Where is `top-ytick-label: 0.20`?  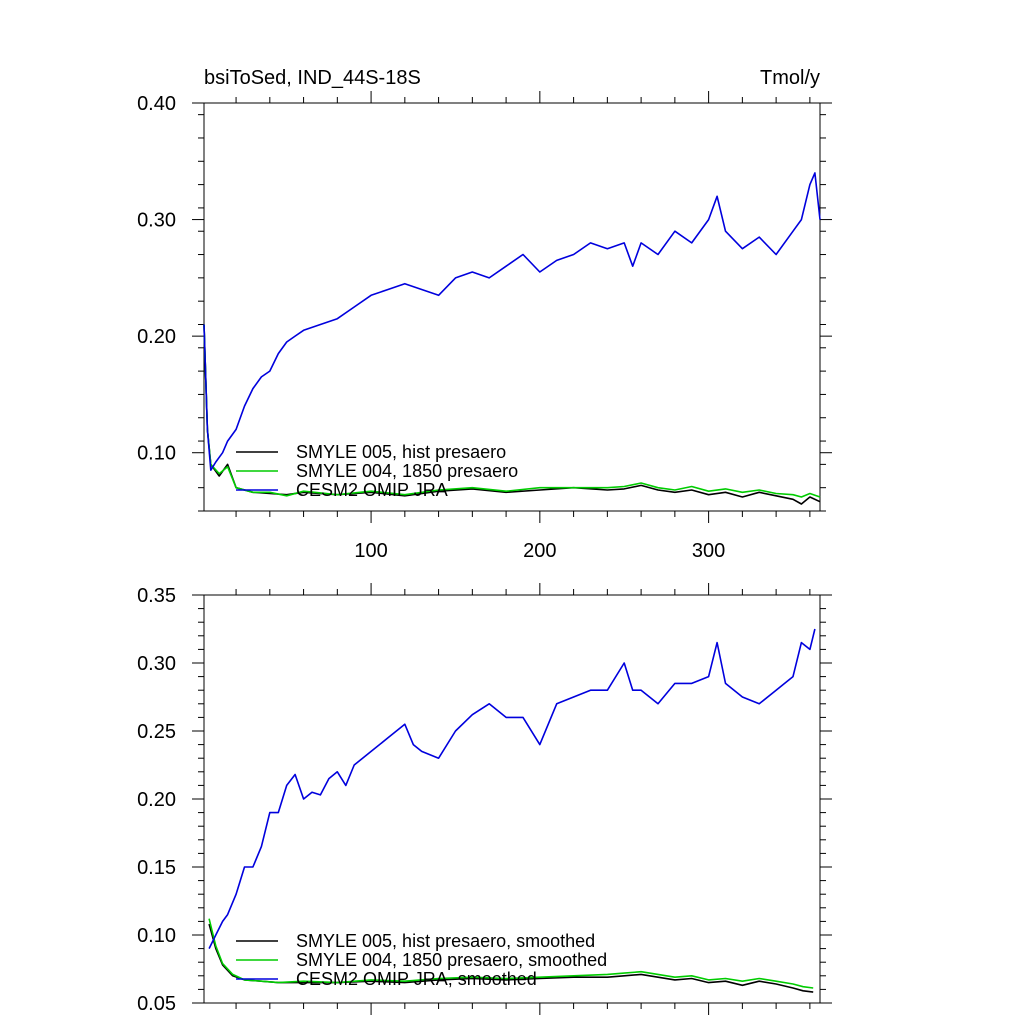
top-ytick-label: 0.20 is located at coordinates (156, 337).